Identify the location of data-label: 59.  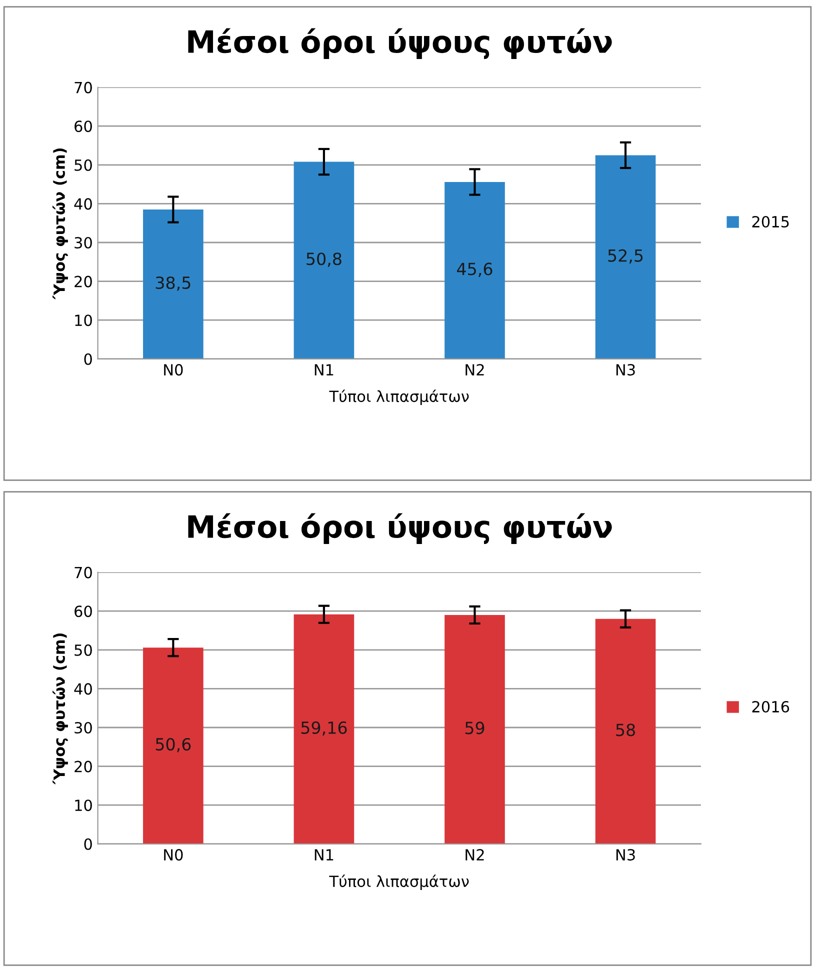
(474, 728).